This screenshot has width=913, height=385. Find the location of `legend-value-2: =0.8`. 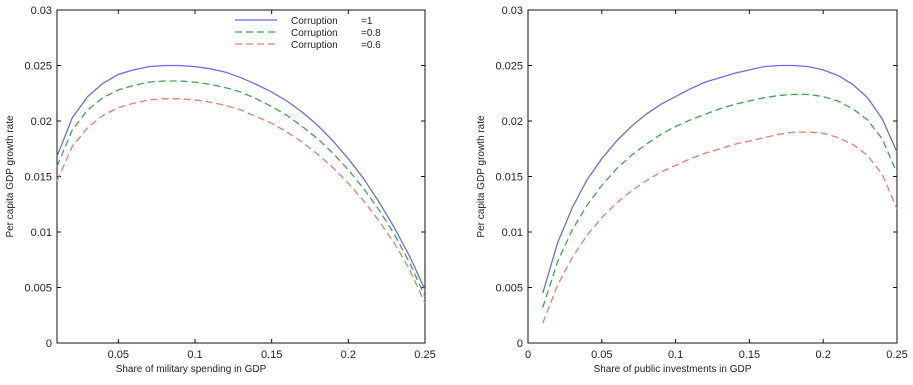

legend-value-2: =0.8 is located at coordinates (371, 33).